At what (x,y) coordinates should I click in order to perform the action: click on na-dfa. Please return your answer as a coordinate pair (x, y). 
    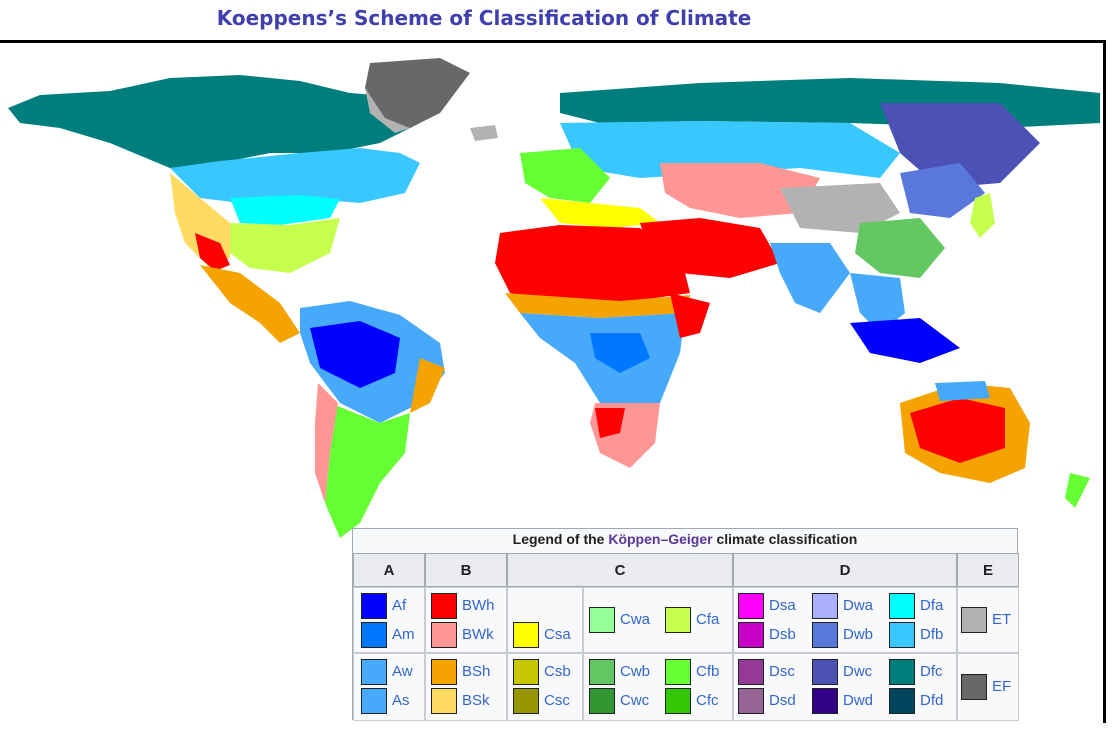
    Looking at the image, I should click on (285, 210).